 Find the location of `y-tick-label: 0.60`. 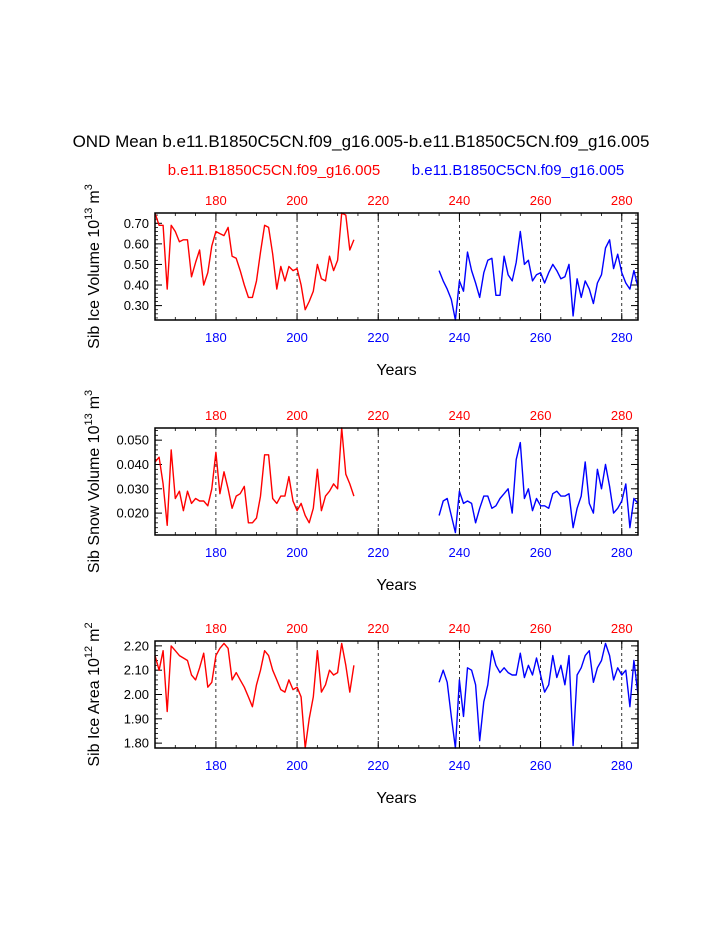

y-tick-label: 0.60 is located at coordinates (136, 243).